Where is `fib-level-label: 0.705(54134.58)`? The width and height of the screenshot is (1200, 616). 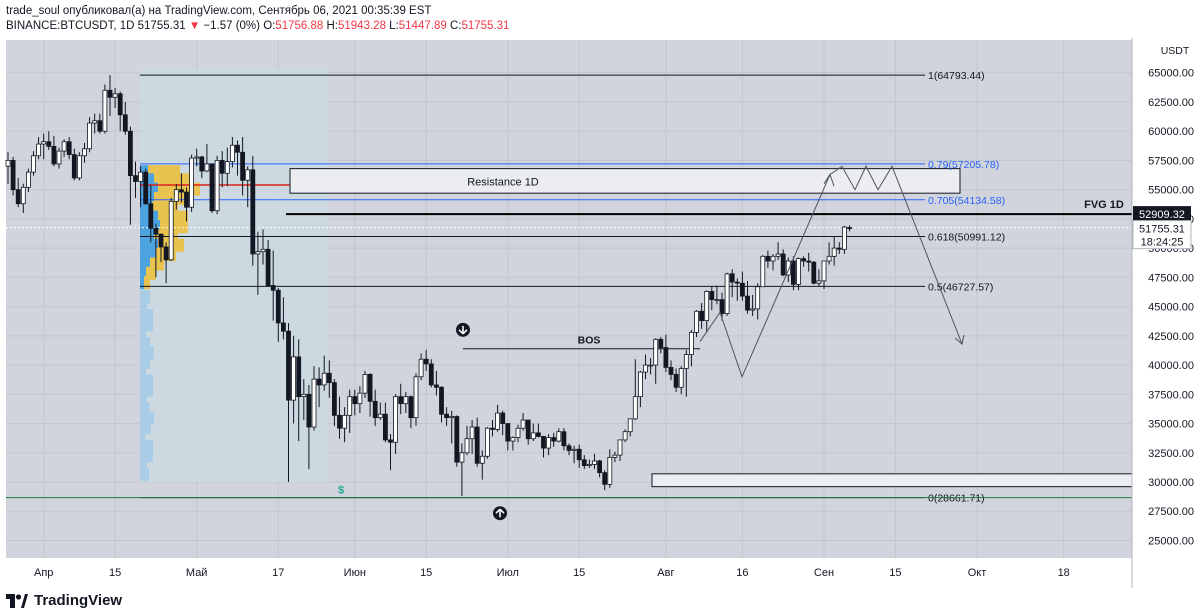 fib-level-label: 0.705(54134.58) is located at coordinates (966, 201).